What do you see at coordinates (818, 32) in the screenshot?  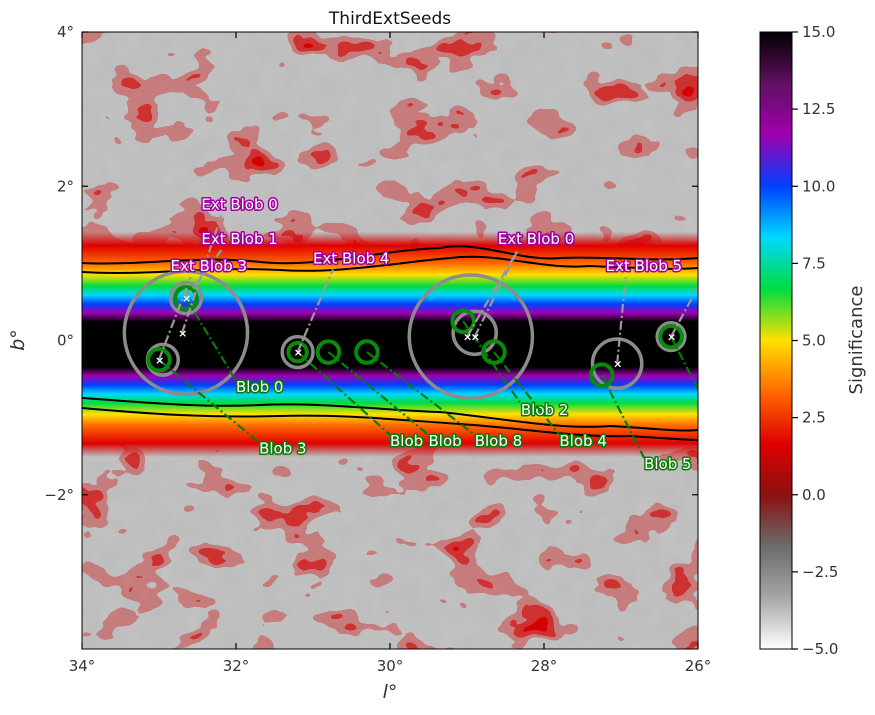 I see `colorbar-tick-label: 15.0` at bounding box center [818, 32].